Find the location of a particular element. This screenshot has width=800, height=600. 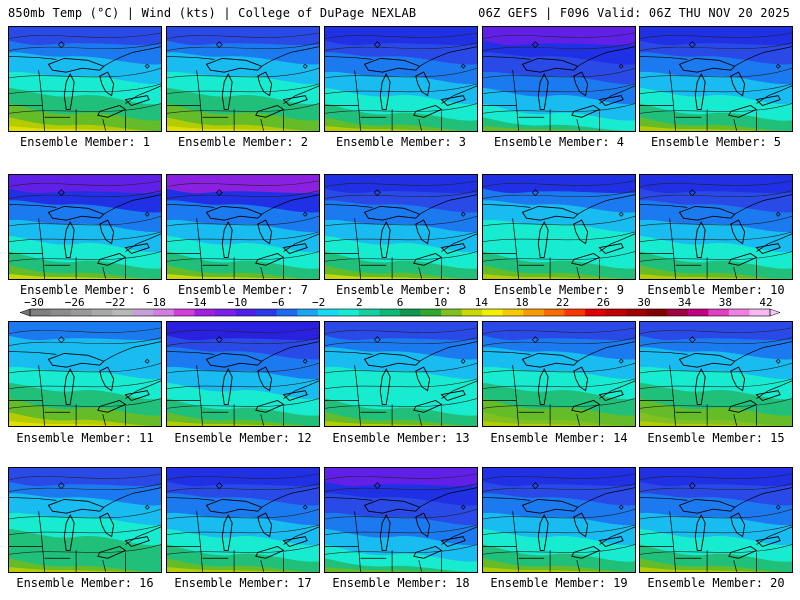

colorbar-tick-label: 22 is located at coordinates (562, 302).